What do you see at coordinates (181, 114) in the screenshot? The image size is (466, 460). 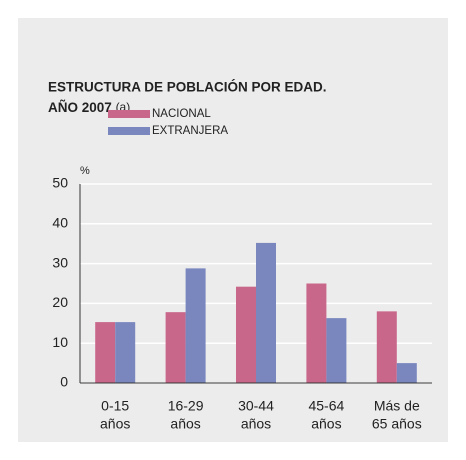 I see `legend-label: NACIONAL` at bounding box center [181, 114].